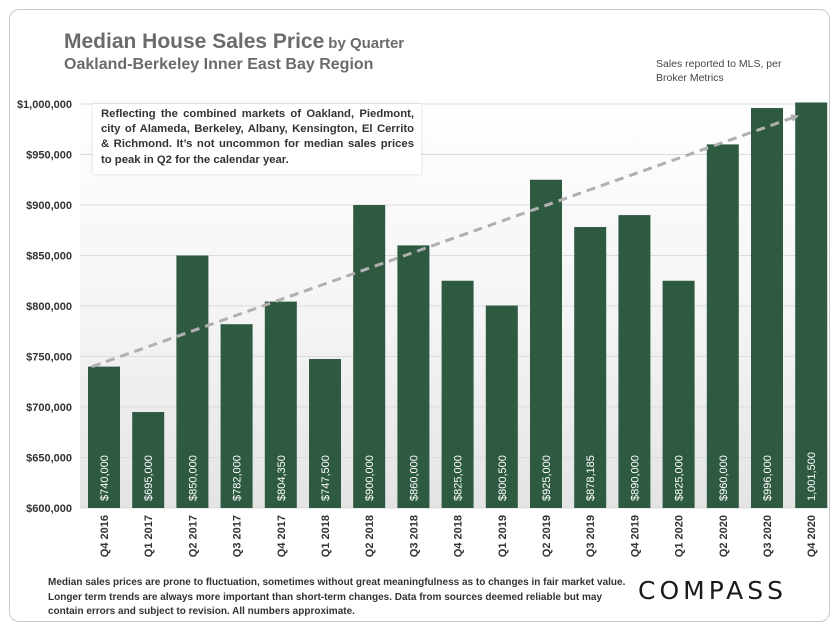 Image resolution: width=837 pixels, height=628 pixels. Describe the element at coordinates (812, 476) in the screenshot. I see `bar-value-label: 1,001,500` at that location.